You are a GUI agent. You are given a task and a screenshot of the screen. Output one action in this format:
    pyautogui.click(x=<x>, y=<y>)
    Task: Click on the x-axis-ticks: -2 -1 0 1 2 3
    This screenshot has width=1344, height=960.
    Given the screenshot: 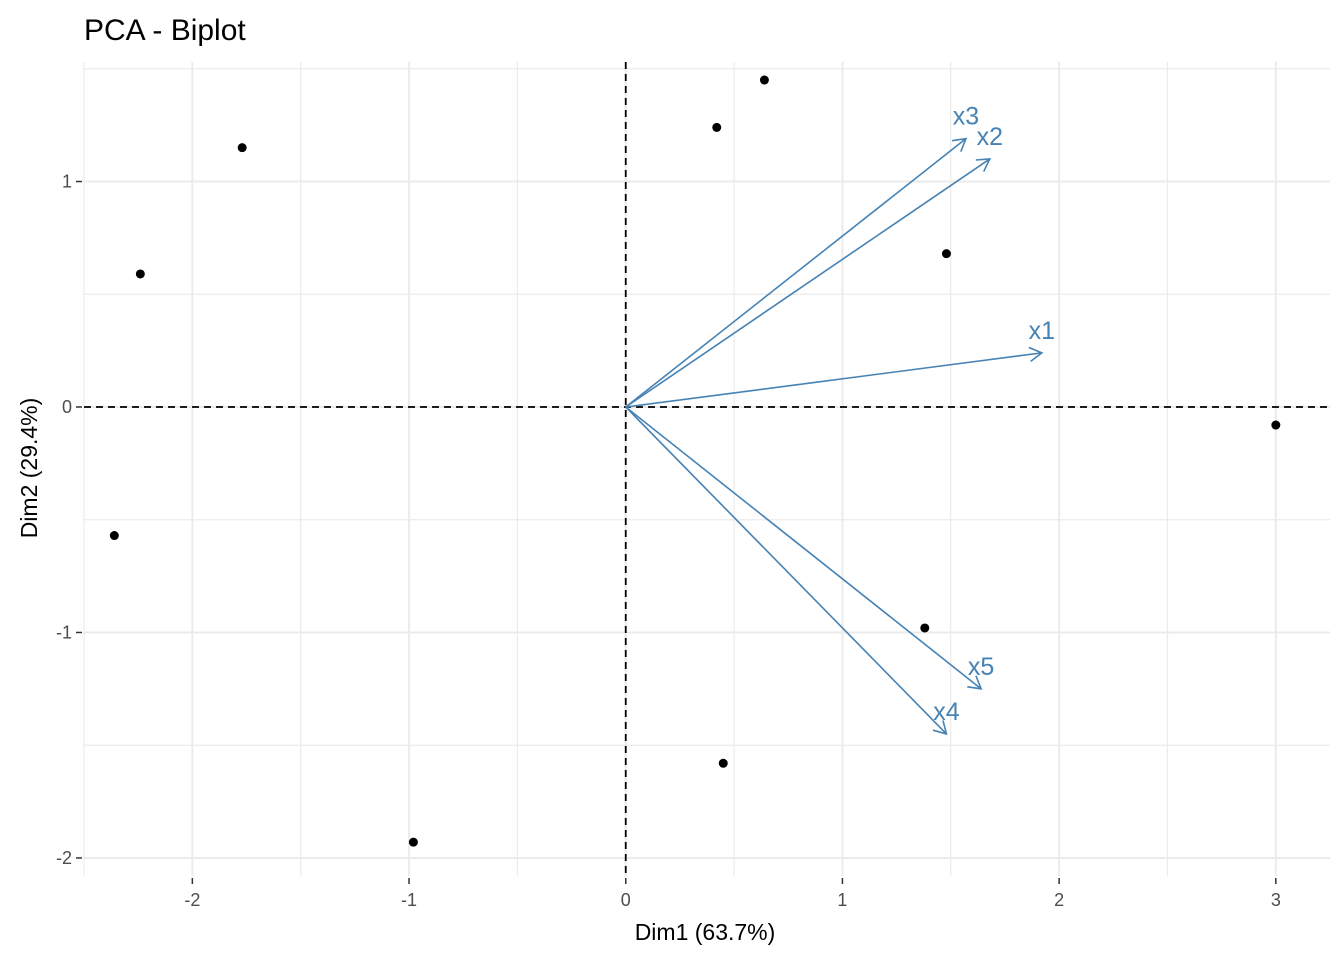 What is the action you would take?
    pyautogui.click(x=732, y=894)
    